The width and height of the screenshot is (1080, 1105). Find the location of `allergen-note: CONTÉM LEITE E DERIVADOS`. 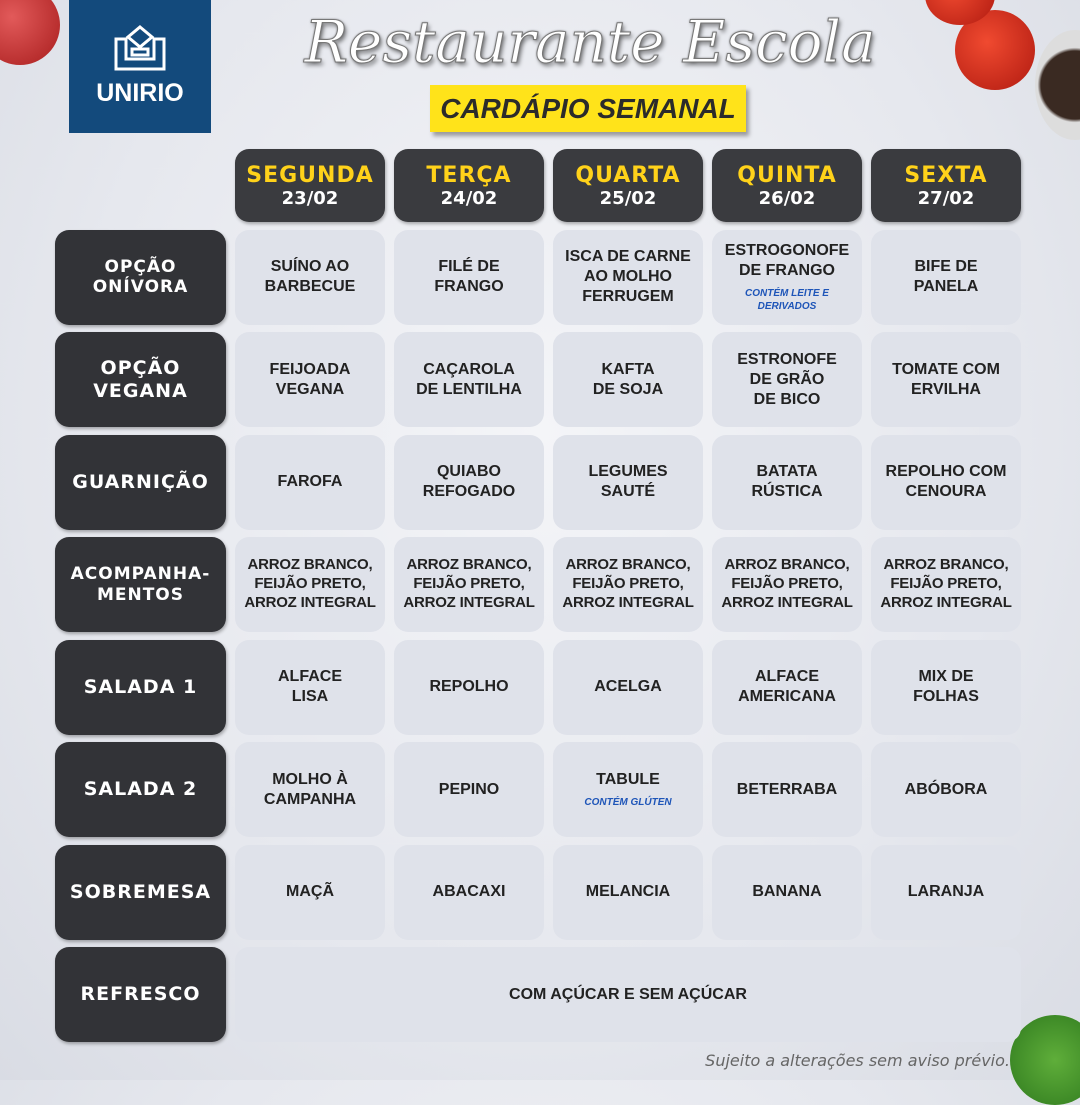

allergen-note: CONTÉM LEITE E DERIVADOS is located at coordinates (787, 300).